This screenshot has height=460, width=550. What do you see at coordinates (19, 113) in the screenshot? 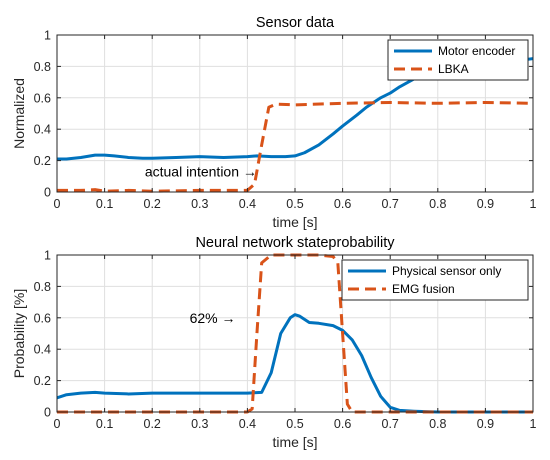
I see `y-axis-label: Normalized` at bounding box center [19, 113].